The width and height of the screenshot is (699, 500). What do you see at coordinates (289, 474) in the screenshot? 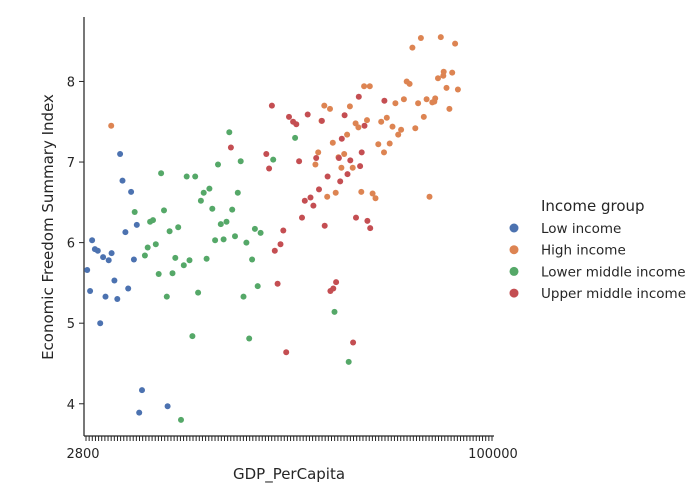
I see `x-axis-label: GDP_PerCapita` at bounding box center [289, 474].